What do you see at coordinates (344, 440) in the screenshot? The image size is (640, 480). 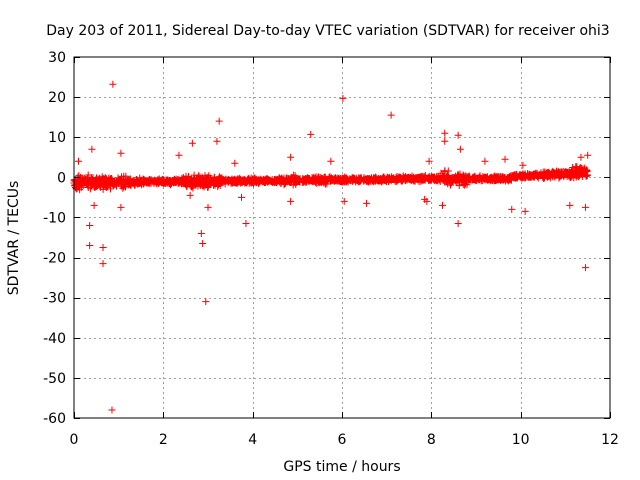 I see `x-tick-labels: 0 2 4 6 8 10 12` at bounding box center [344, 440].